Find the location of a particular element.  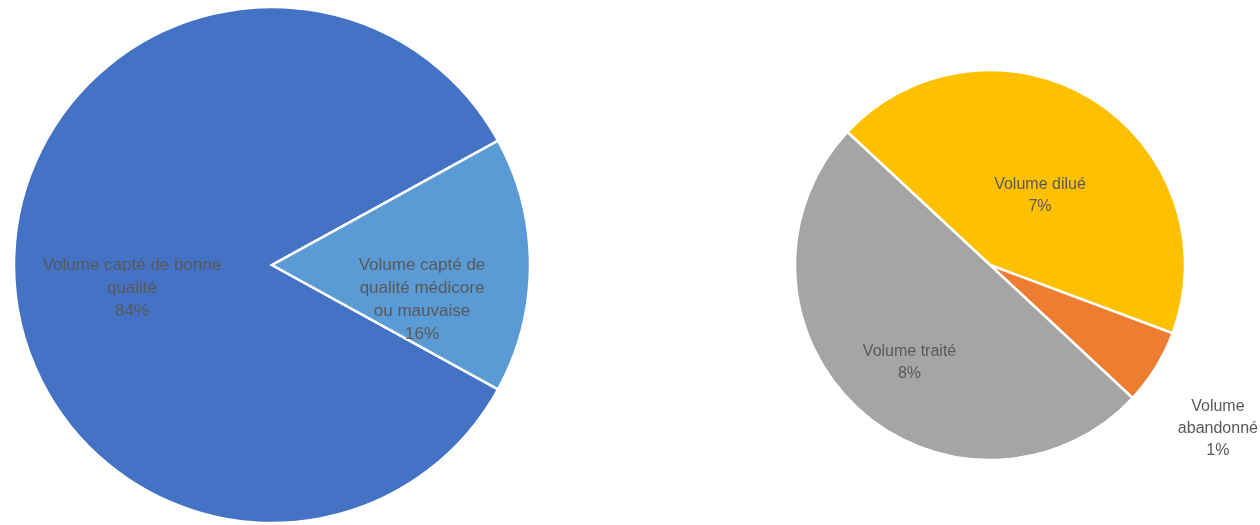

data-label: 16% is located at coordinates (422, 333).